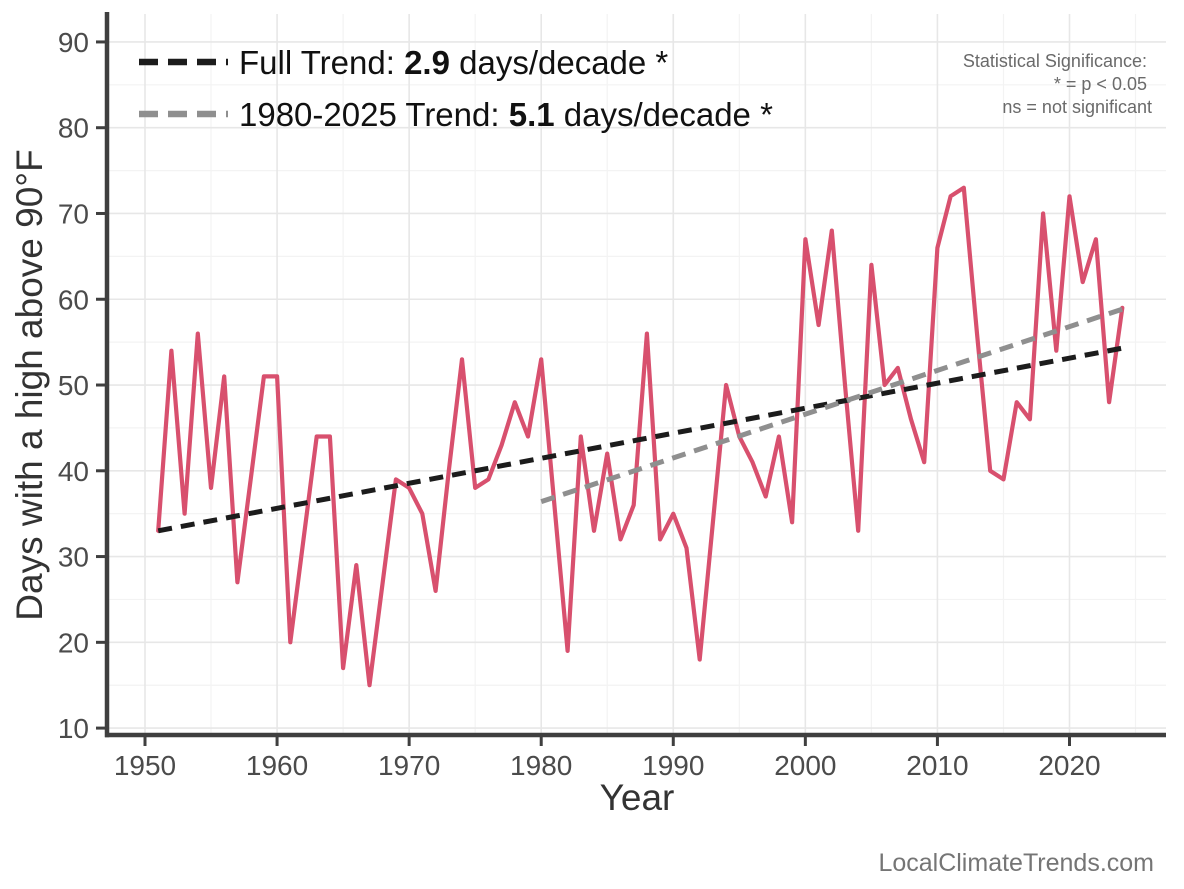  I want to click on watermark: LocalClimateTrends.com, so click(1016, 863).